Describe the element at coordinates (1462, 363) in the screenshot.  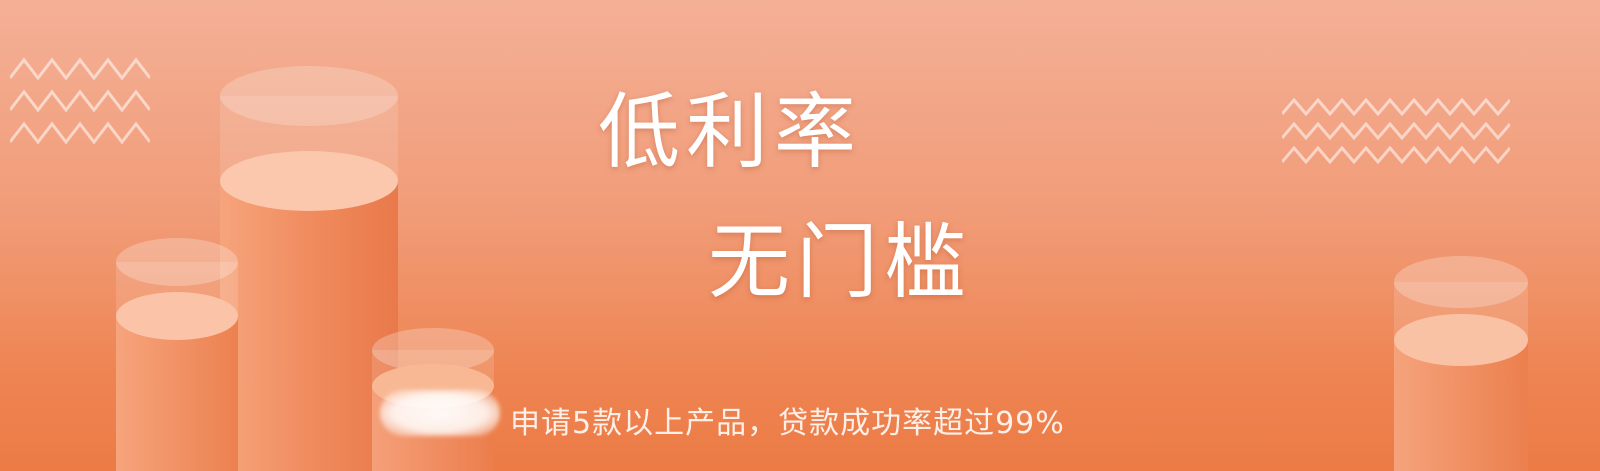
I see `short-cylinder-right` at that location.